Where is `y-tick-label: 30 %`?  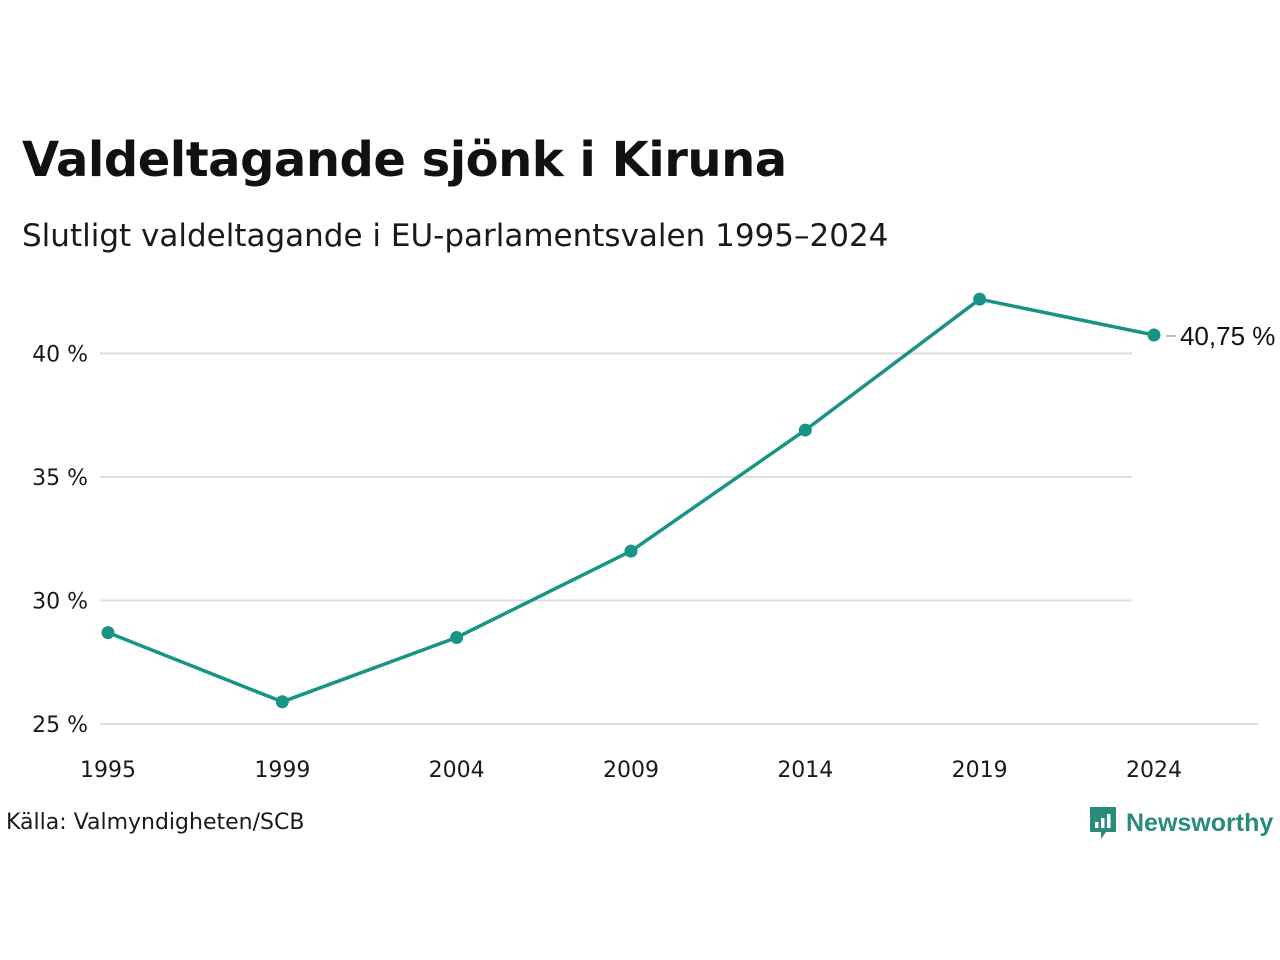
y-tick-label: 30 % is located at coordinates (60, 602).